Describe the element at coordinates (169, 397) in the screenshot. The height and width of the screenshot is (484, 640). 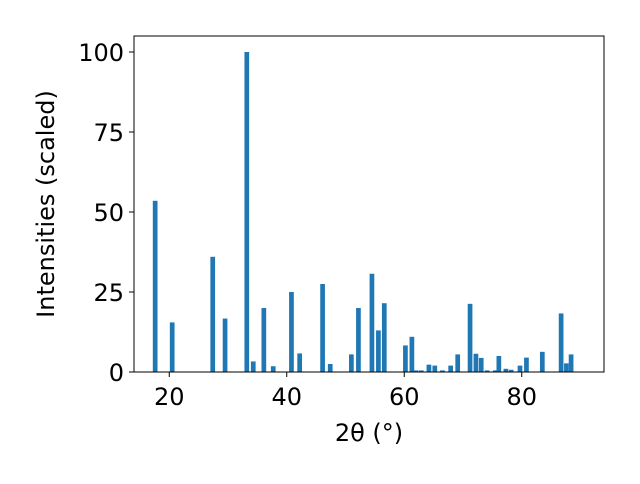
I see `x-tick-label: 20` at that location.